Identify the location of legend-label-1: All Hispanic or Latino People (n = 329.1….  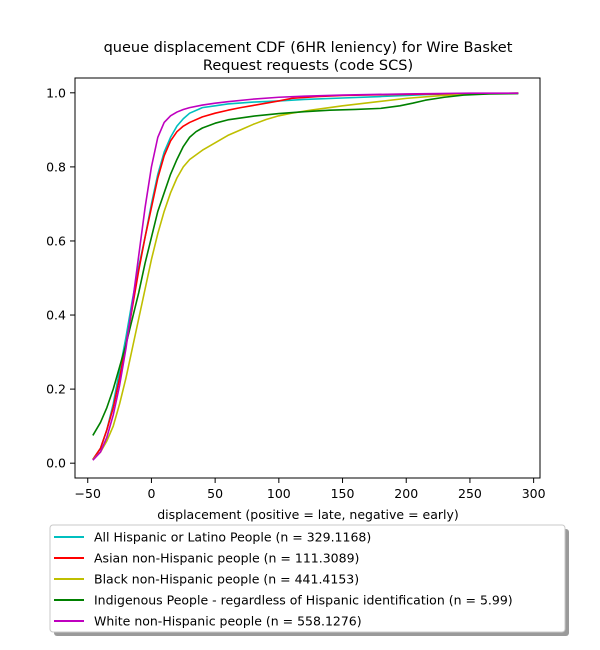
(232, 537).